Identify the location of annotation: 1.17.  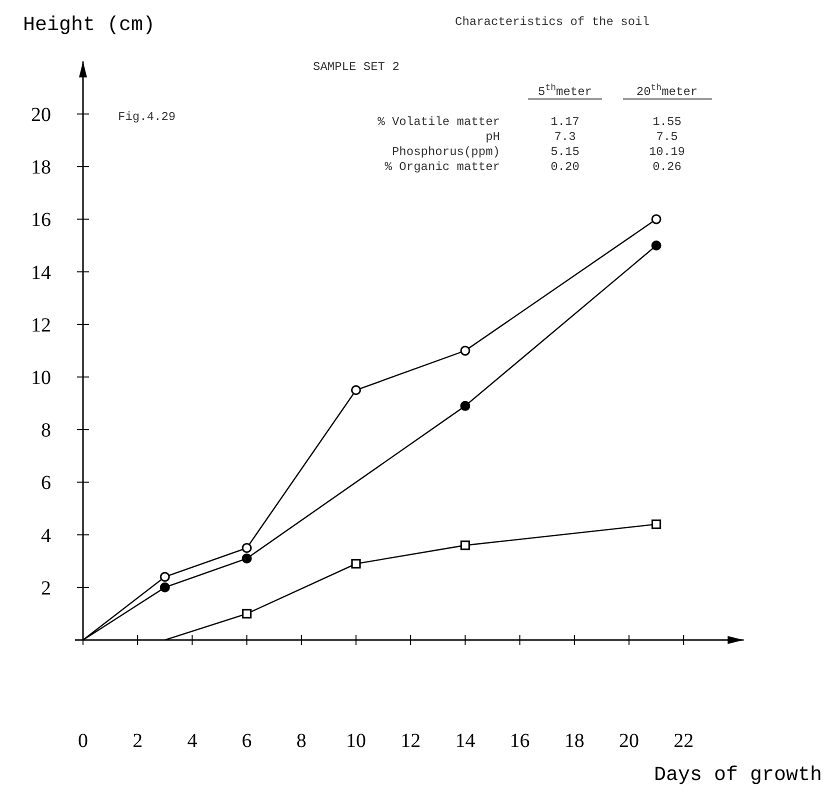
(565, 122).